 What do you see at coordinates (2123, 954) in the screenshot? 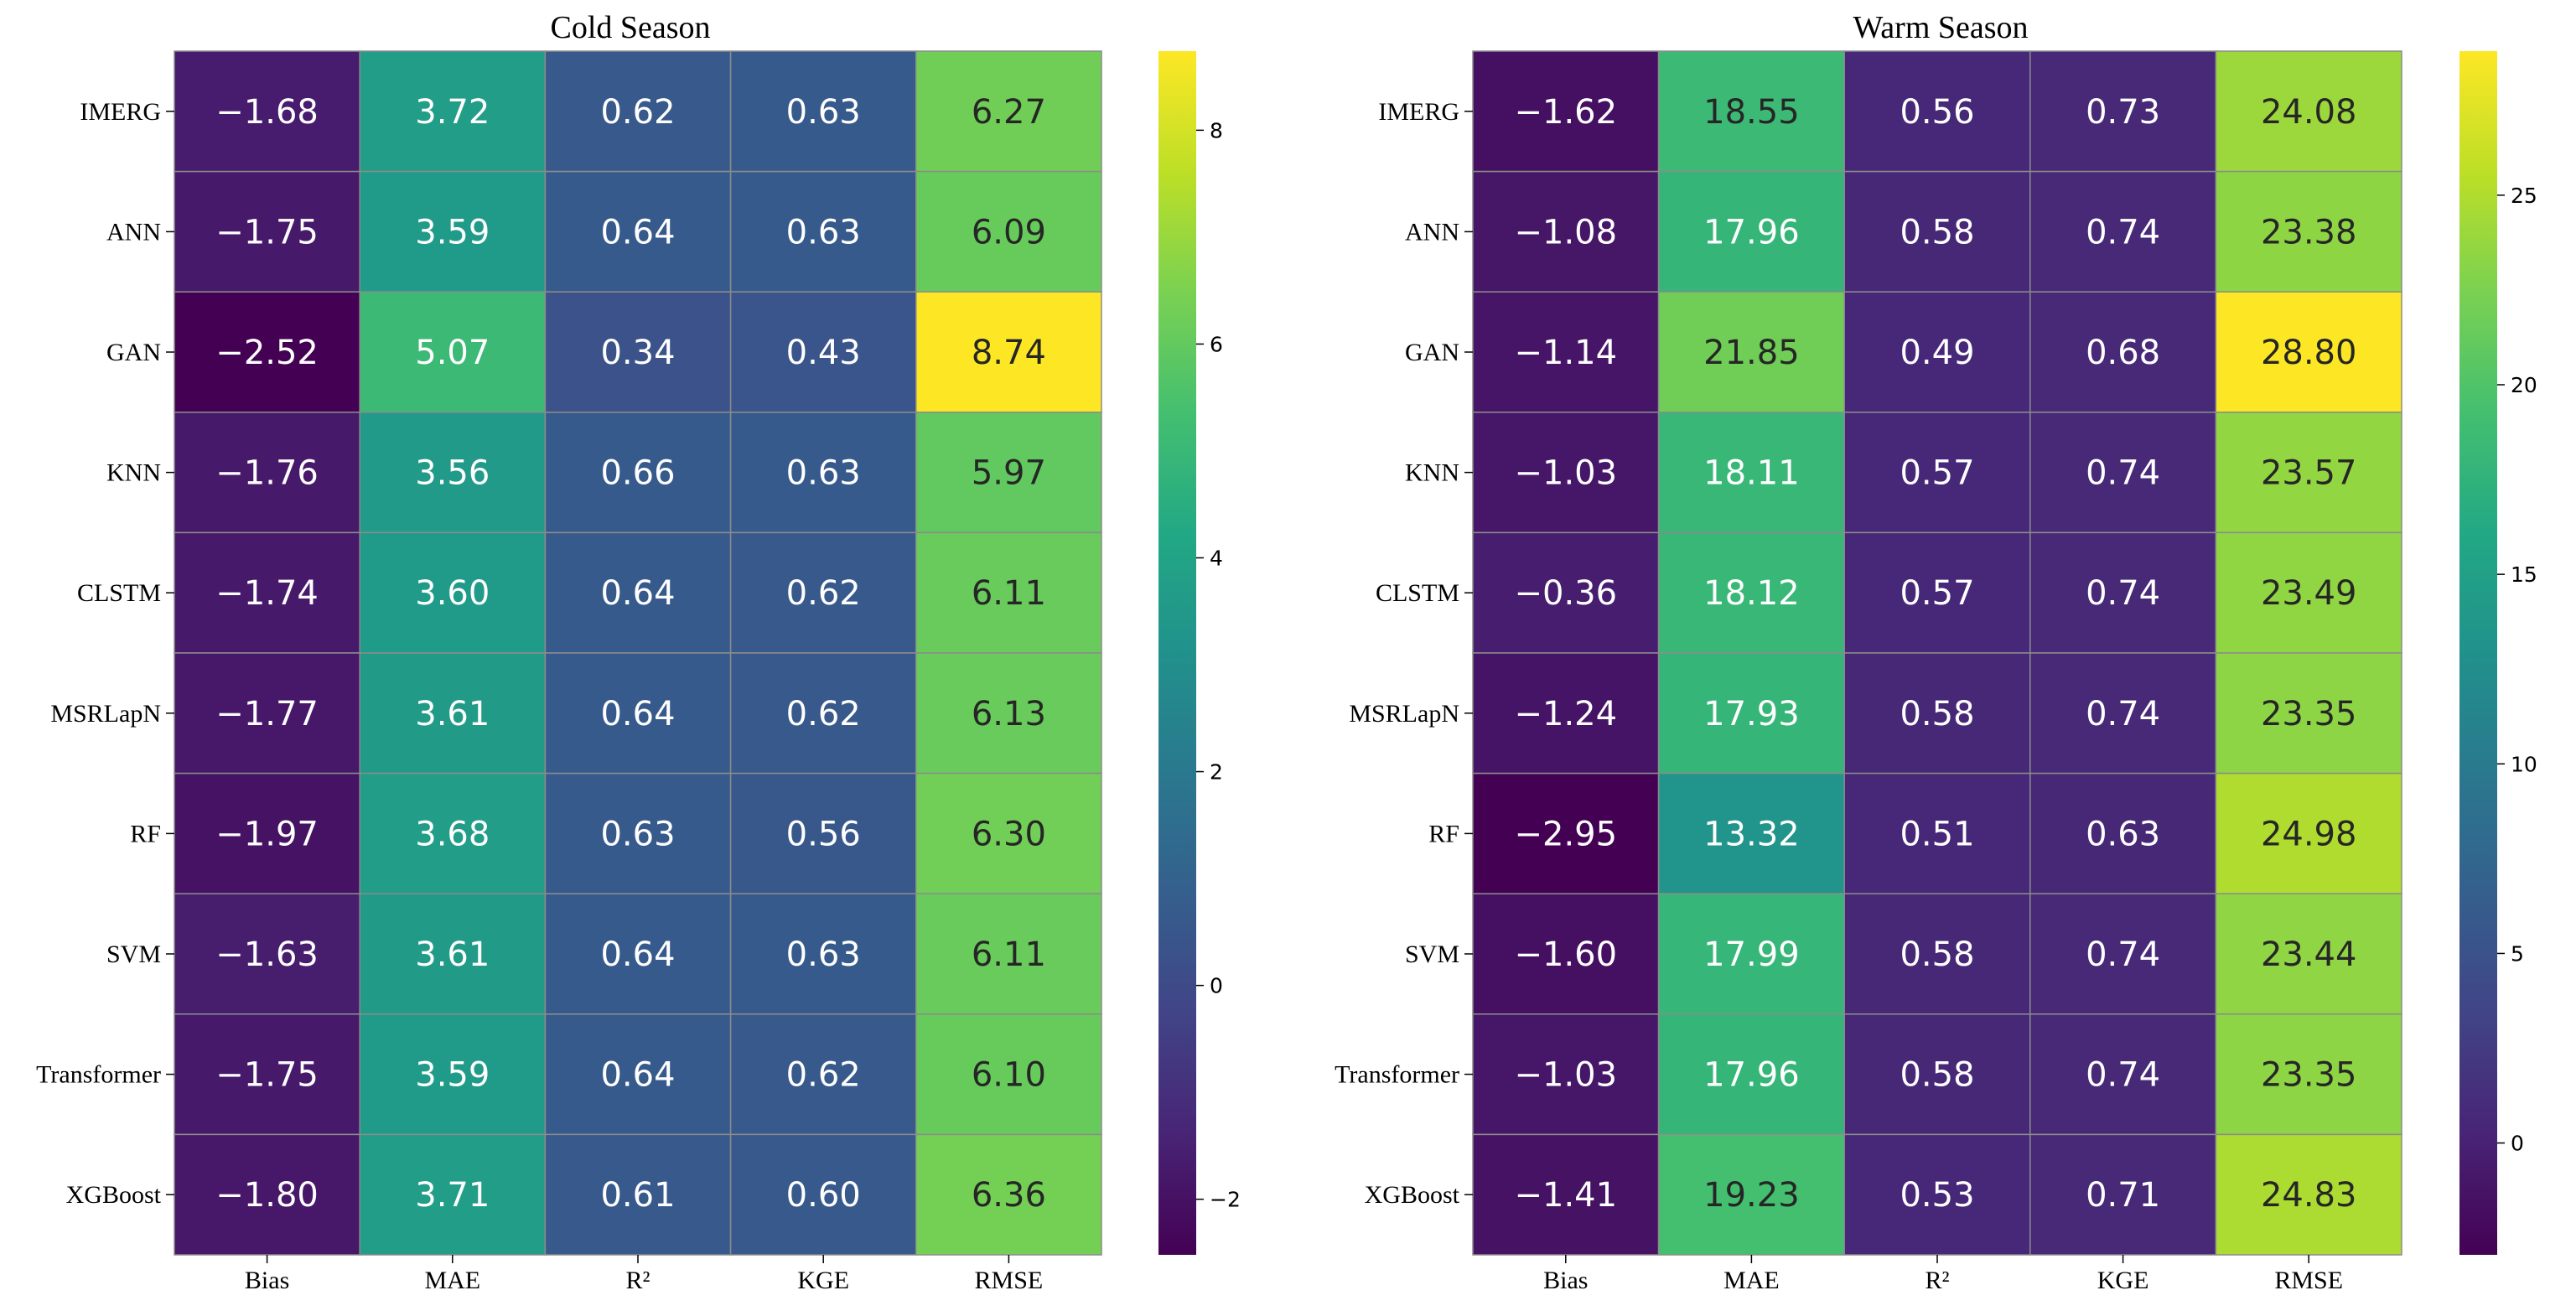
I see `warm-season-cell-svm-kge` at bounding box center [2123, 954].